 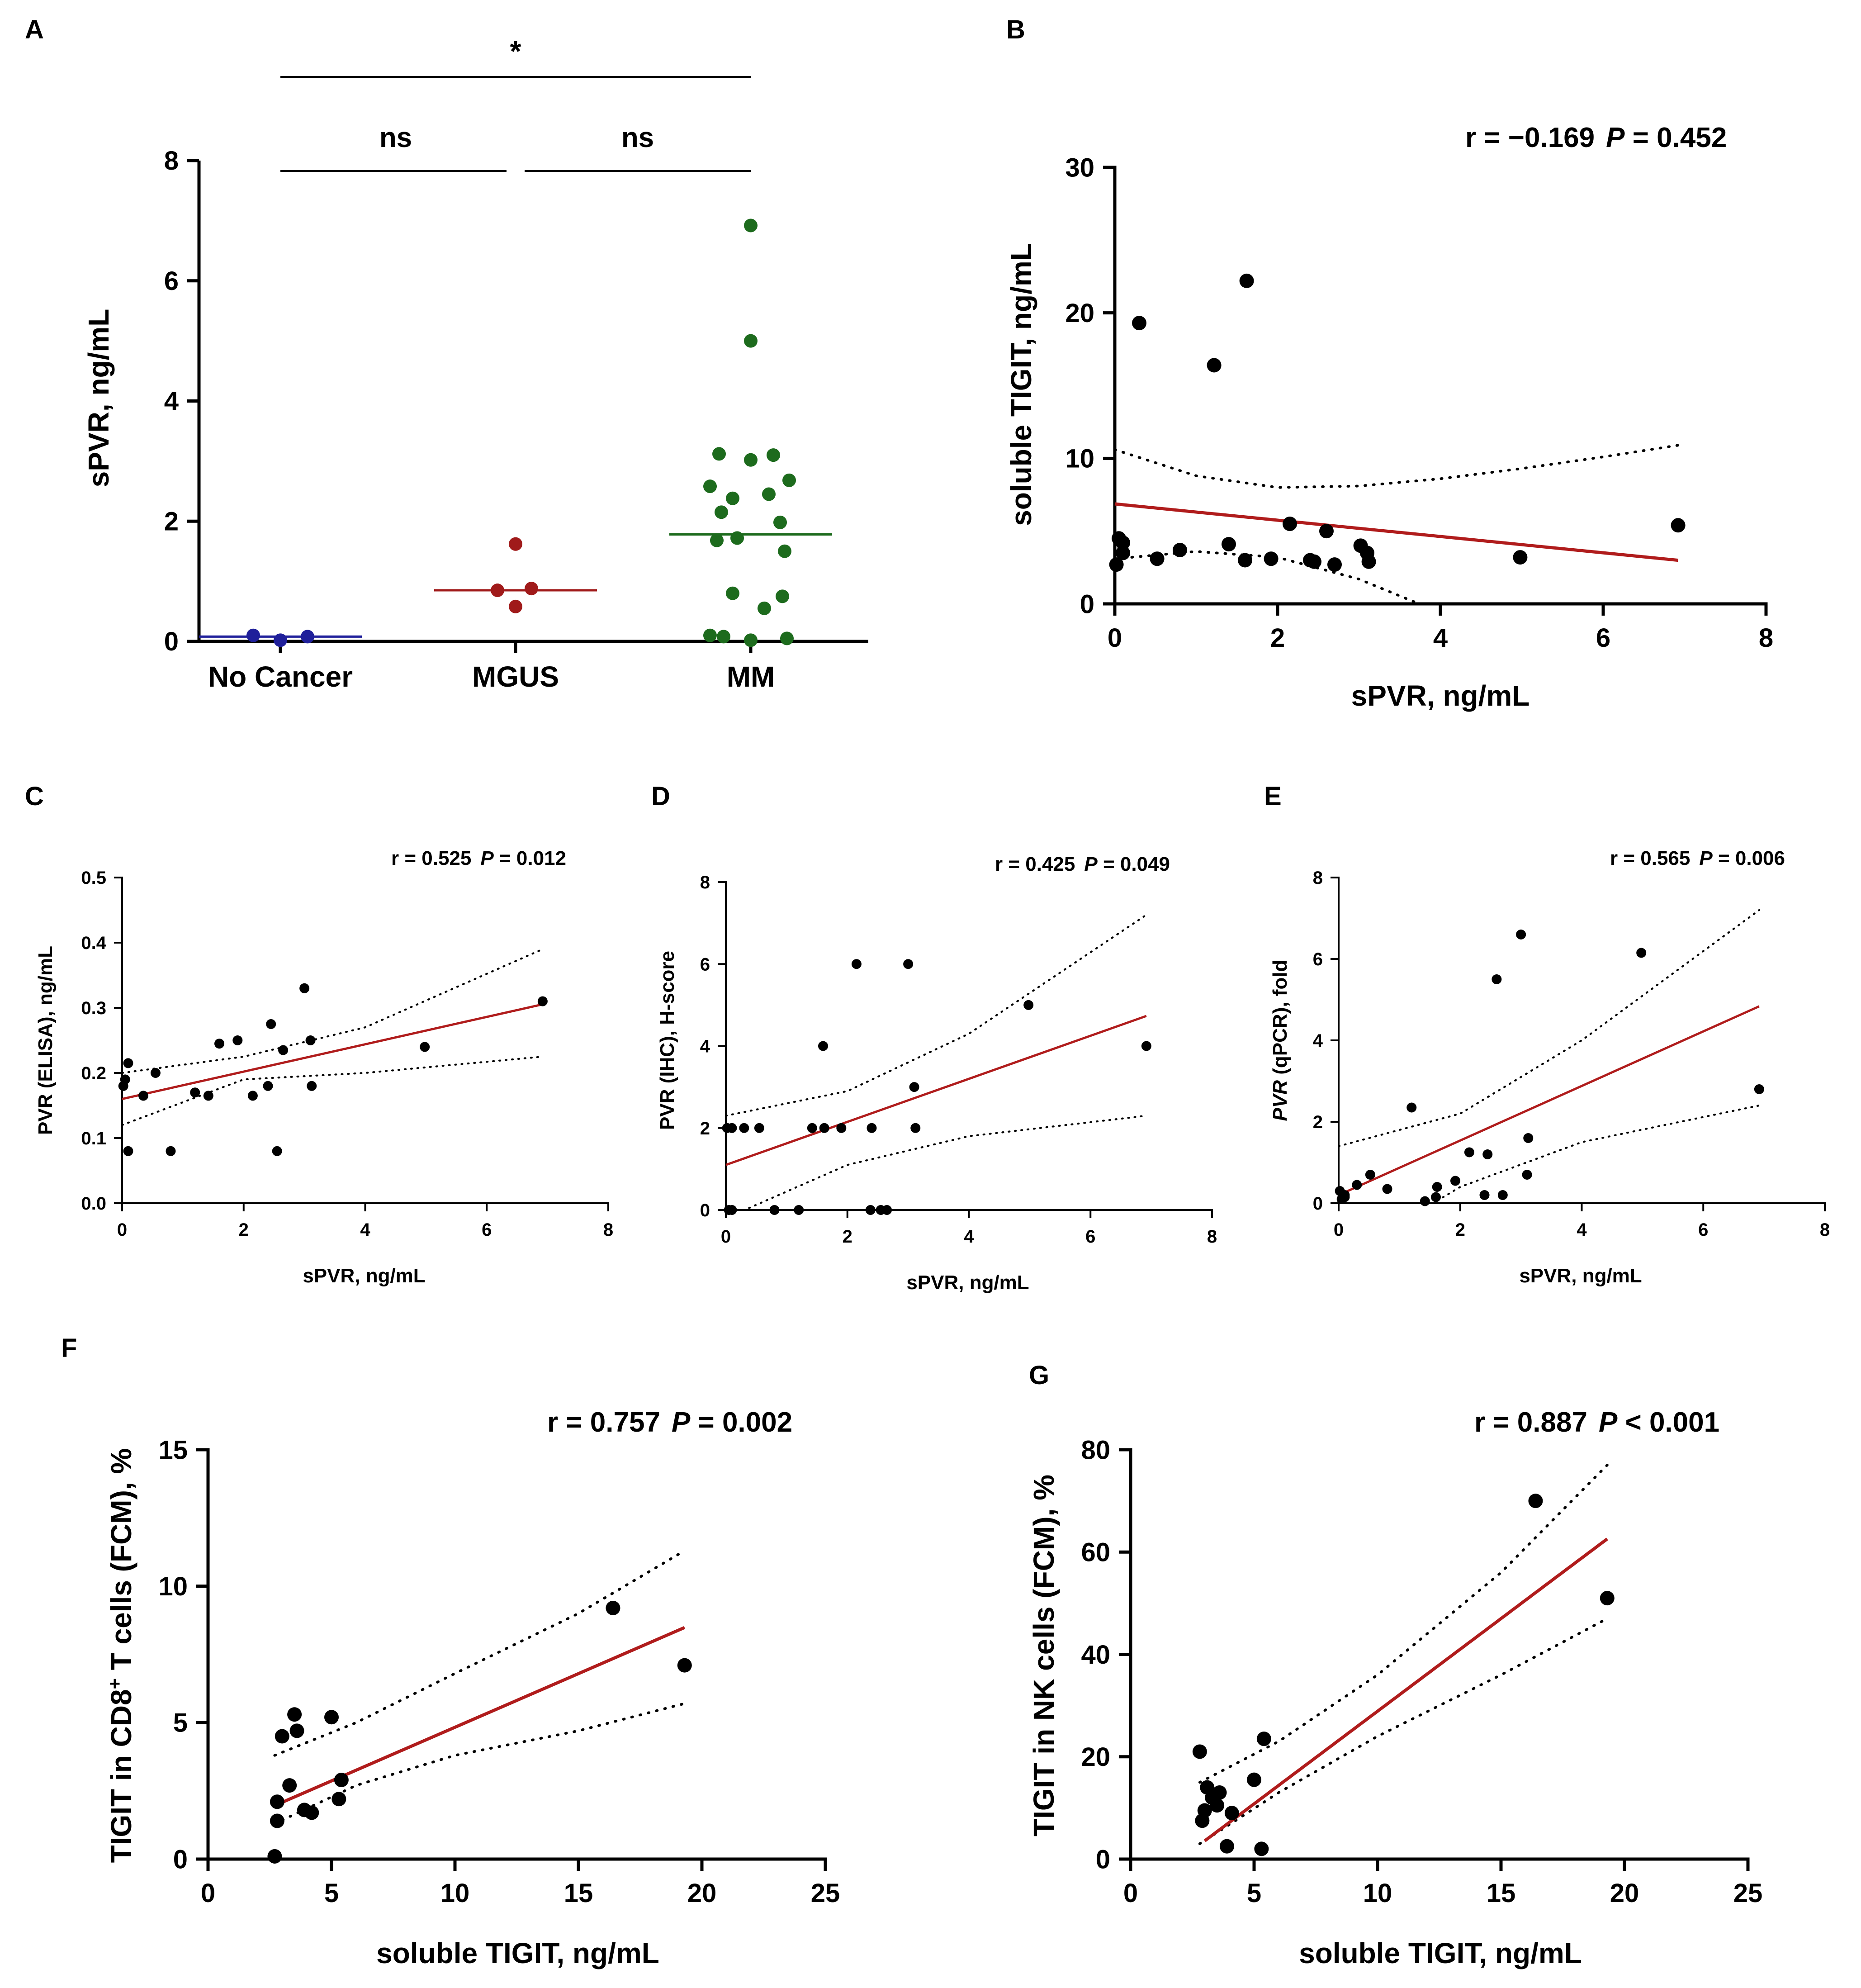 I want to click on panel-g-y-tick-label: 0, so click(x=1103, y=1859).